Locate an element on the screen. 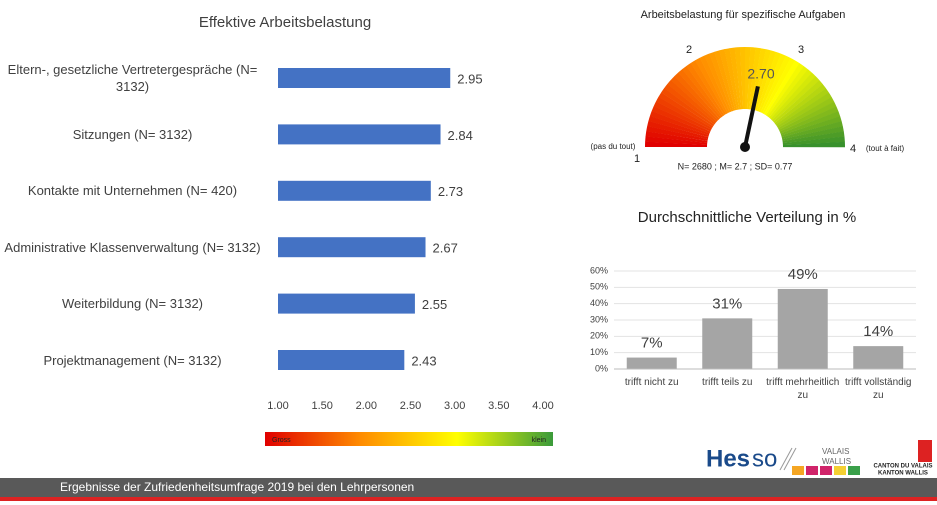  y-tick-label: 40% is located at coordinates (599, 303).